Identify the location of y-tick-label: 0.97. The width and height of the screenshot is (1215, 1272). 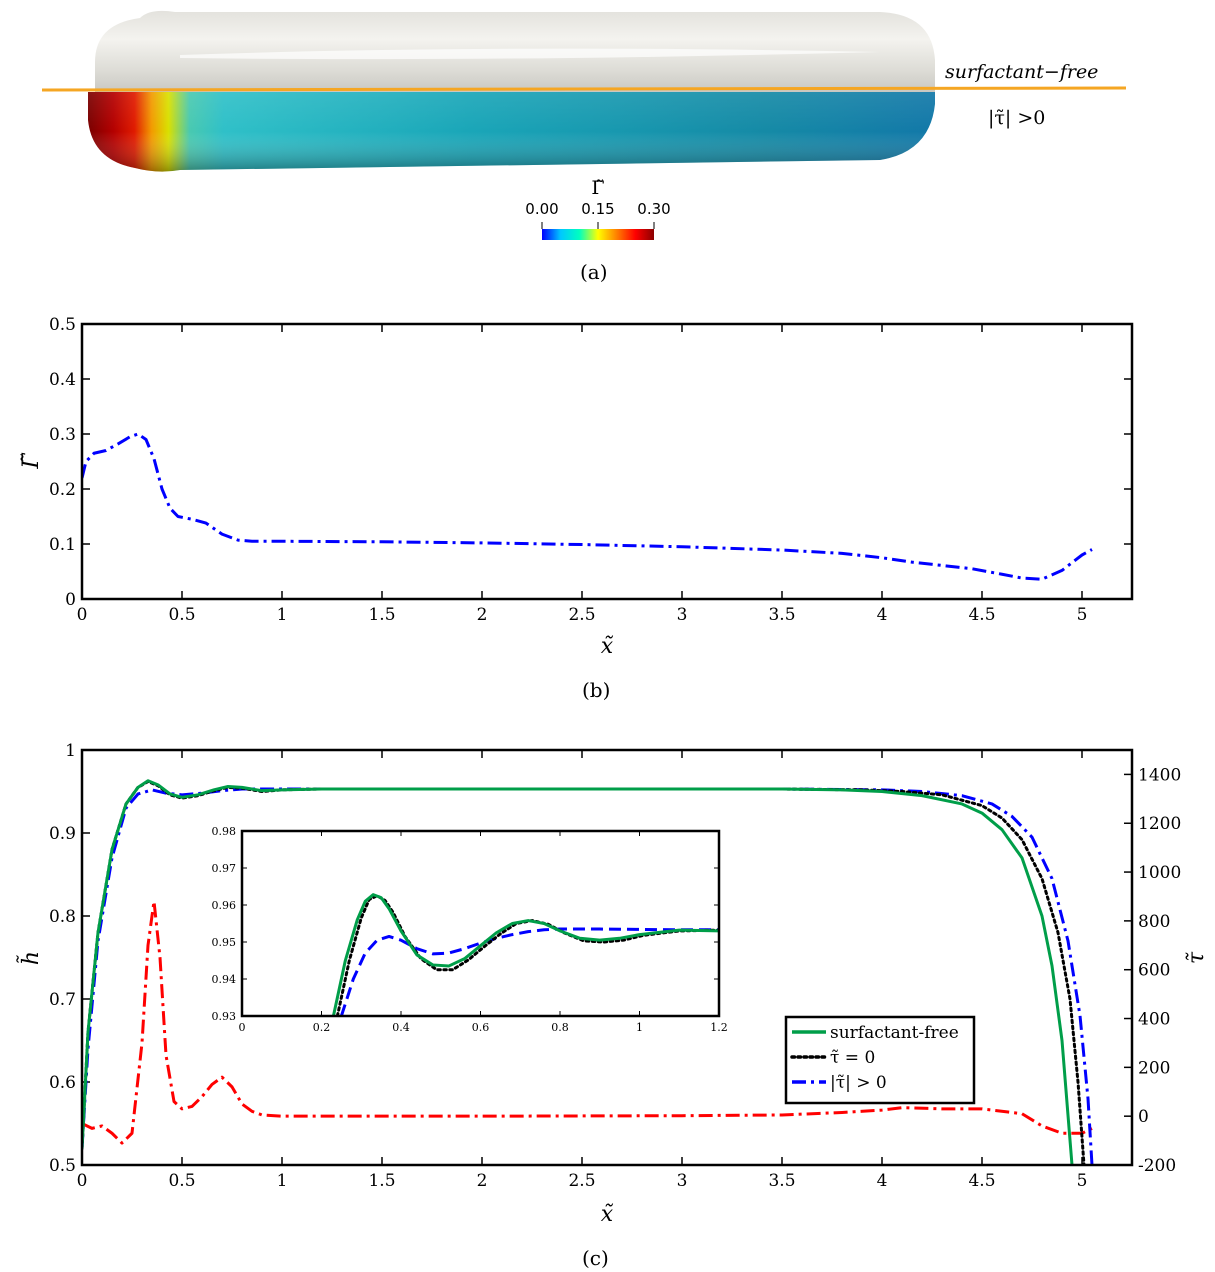
(224, 868).